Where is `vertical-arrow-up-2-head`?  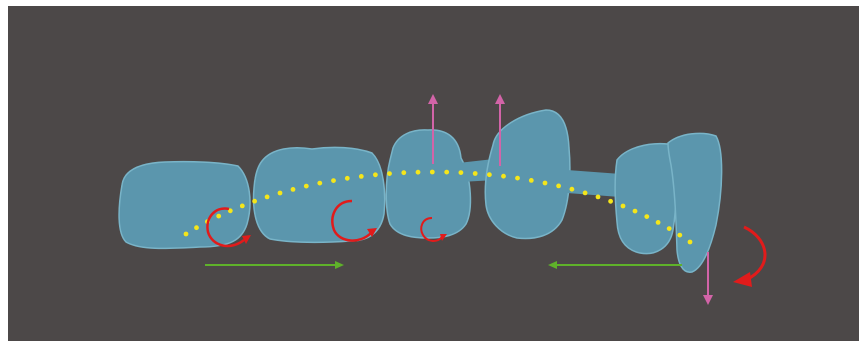
vertical-arrow-up-2-head is located at coordinates (500, 99).